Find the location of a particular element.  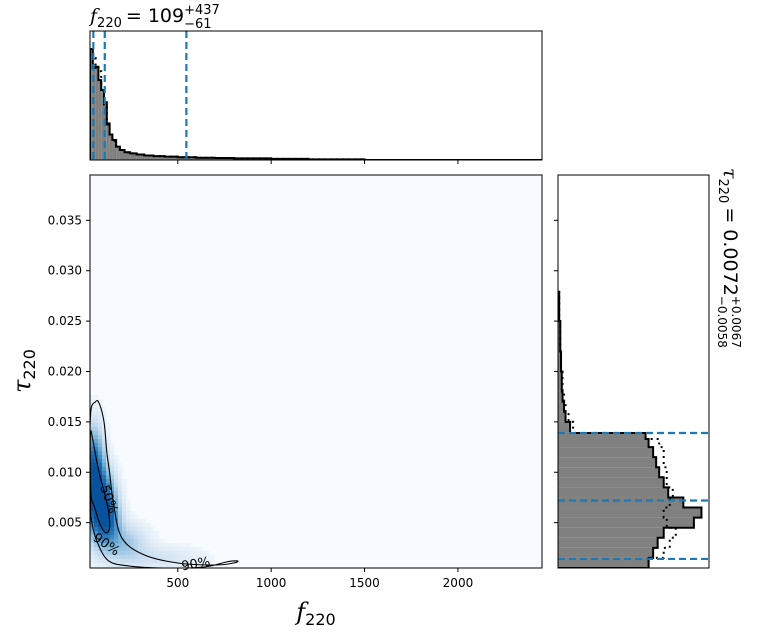

top-hist-dotted is located at coordinates (316, 106).